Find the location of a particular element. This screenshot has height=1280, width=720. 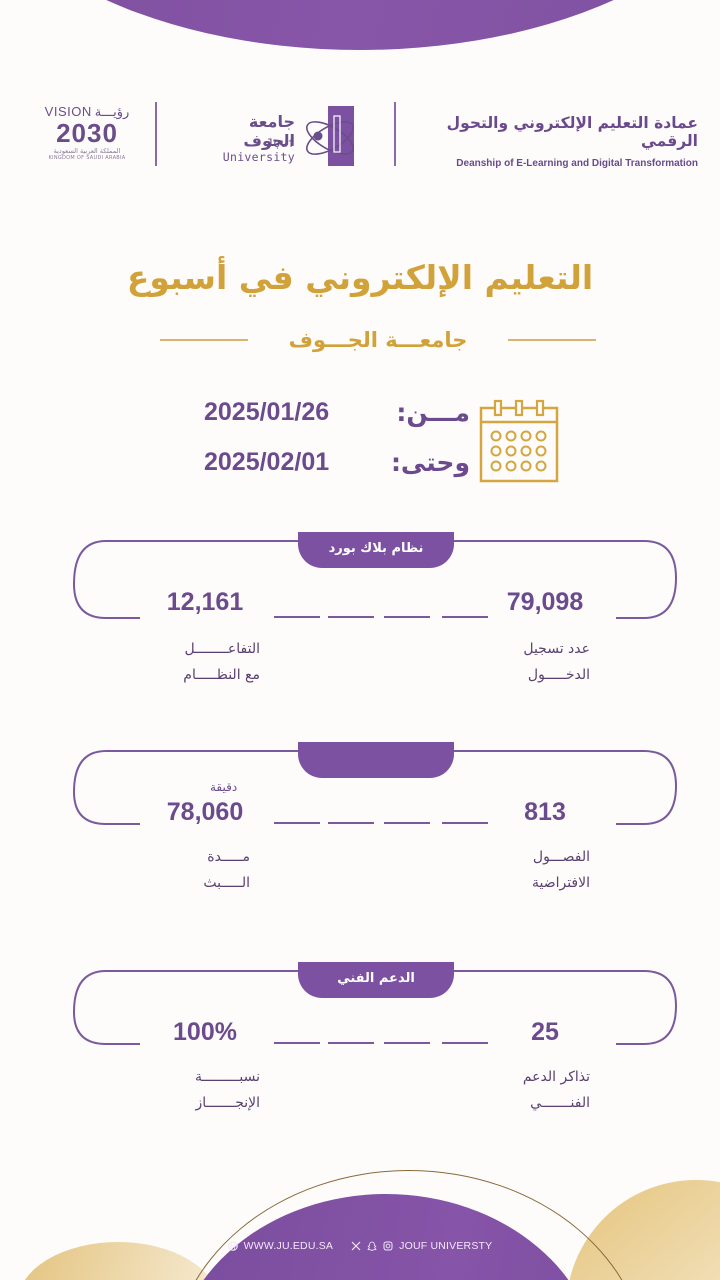

label-line: الافتراضية is located at coordinates (560, 883).